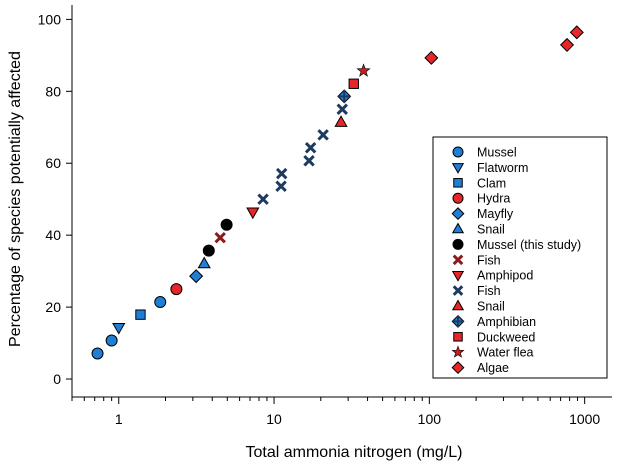 This screenshot has width=623, height=464. Describe the element at coordinates (505, 353) in the screenshot. I see `legend-label: Water flea` at that location.